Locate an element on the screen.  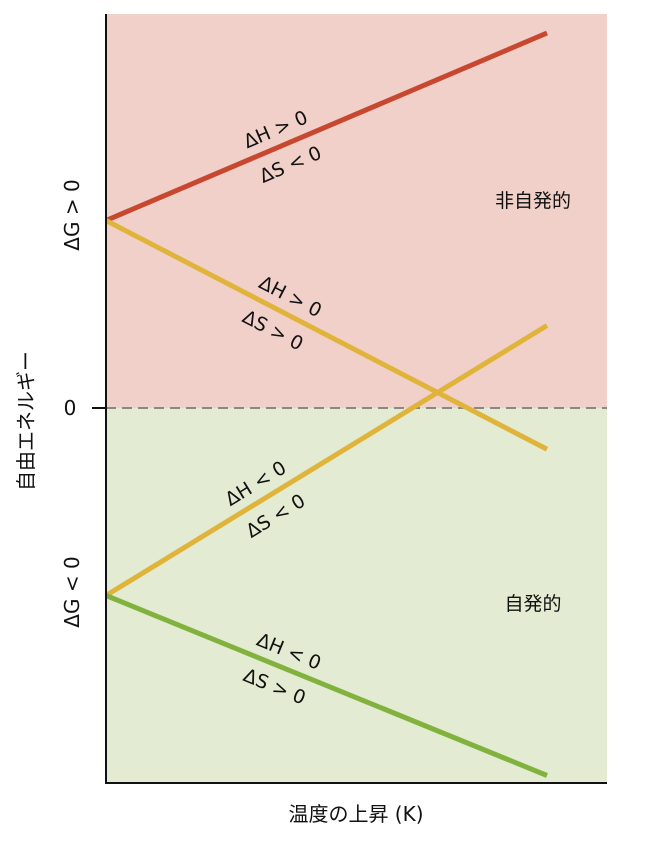
region-label-nonspontaneous: 非自発的 is located at coordinates (533, 201).